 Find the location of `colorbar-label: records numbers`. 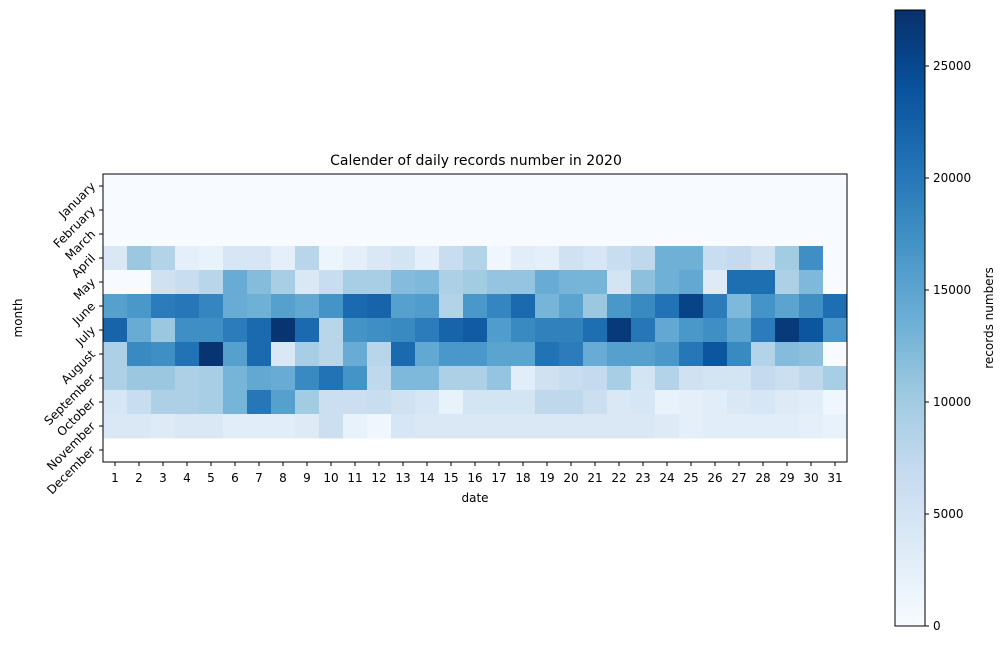

colorbar-label: records numbers is located at coordinates (989, 317).